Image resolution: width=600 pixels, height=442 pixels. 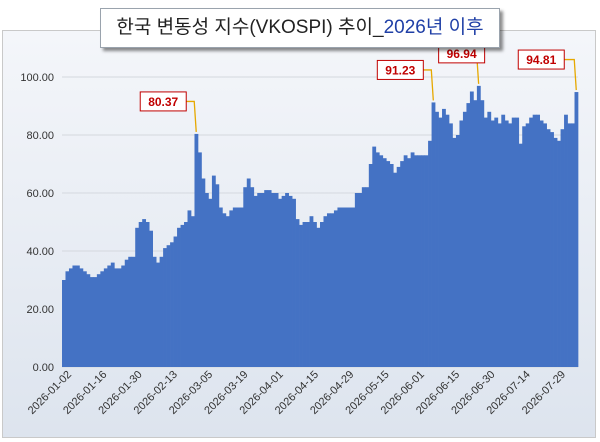 I want to click on y-tick-label: 40.00, so click(x=40, y=252).